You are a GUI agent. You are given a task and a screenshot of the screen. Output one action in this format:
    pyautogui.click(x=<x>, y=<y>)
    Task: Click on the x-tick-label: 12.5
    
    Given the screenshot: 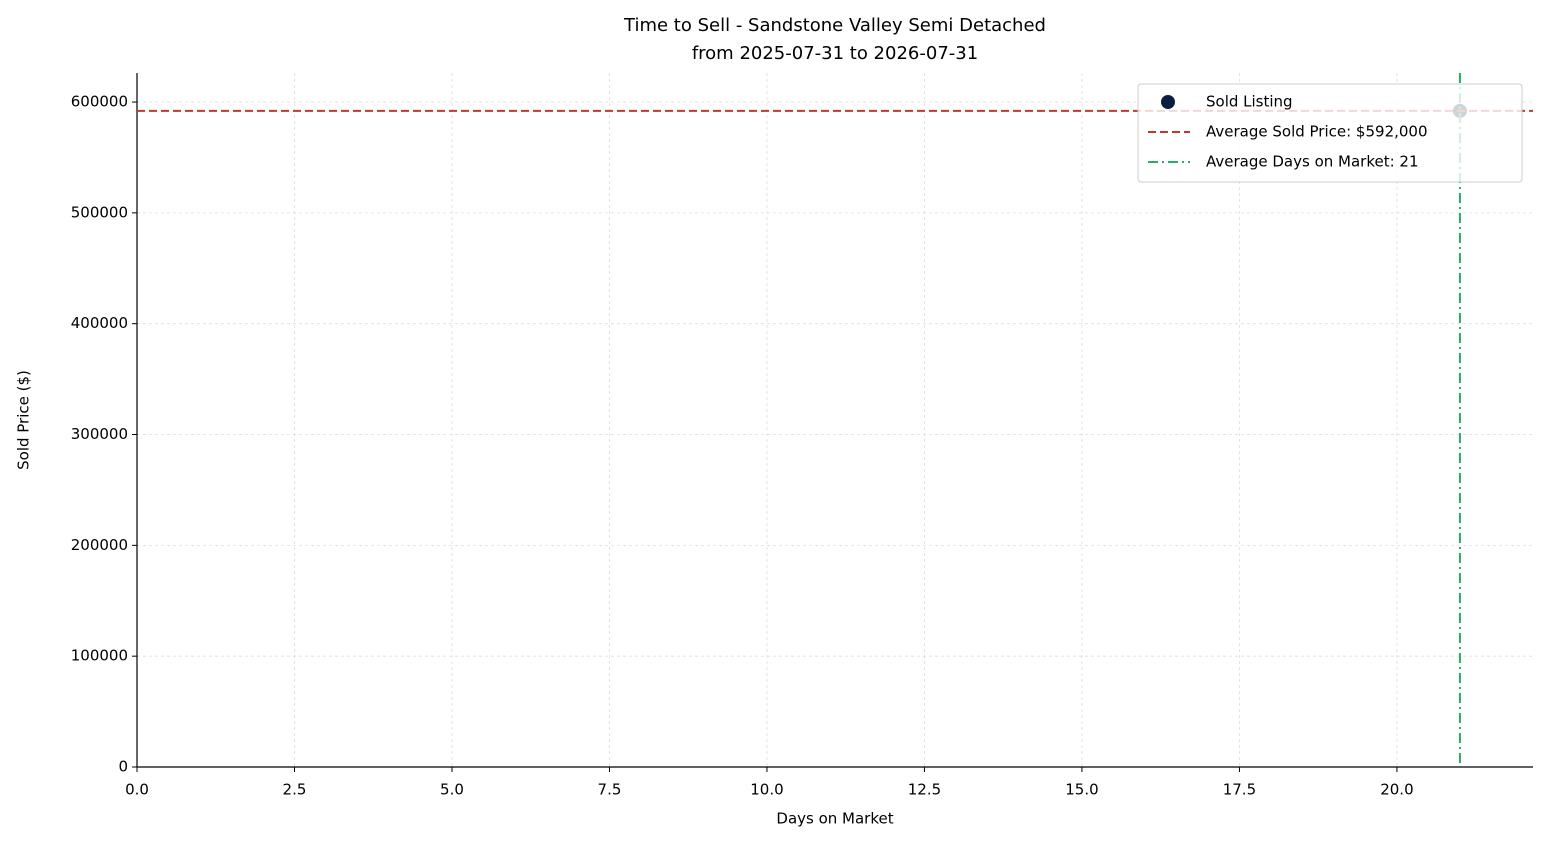 What is the action you would take?
    pyautogui.click(x=924, y=790)
    